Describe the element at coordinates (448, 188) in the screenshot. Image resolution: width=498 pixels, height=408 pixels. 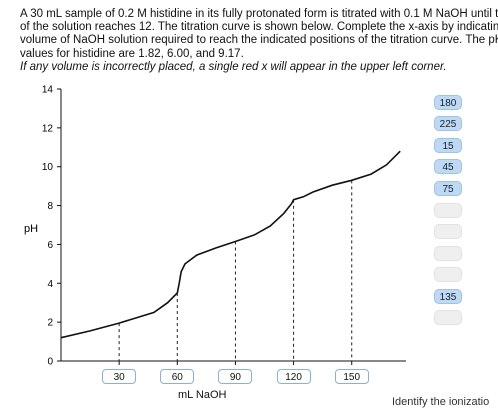
I see `answer-chip: 75` at that location.